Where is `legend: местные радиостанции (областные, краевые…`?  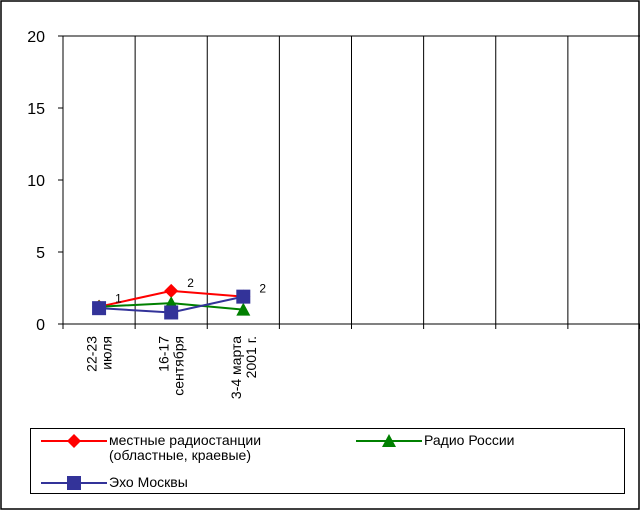
legend: местные радиостанции (областные, краевые… is located at coordinates (327, 461).